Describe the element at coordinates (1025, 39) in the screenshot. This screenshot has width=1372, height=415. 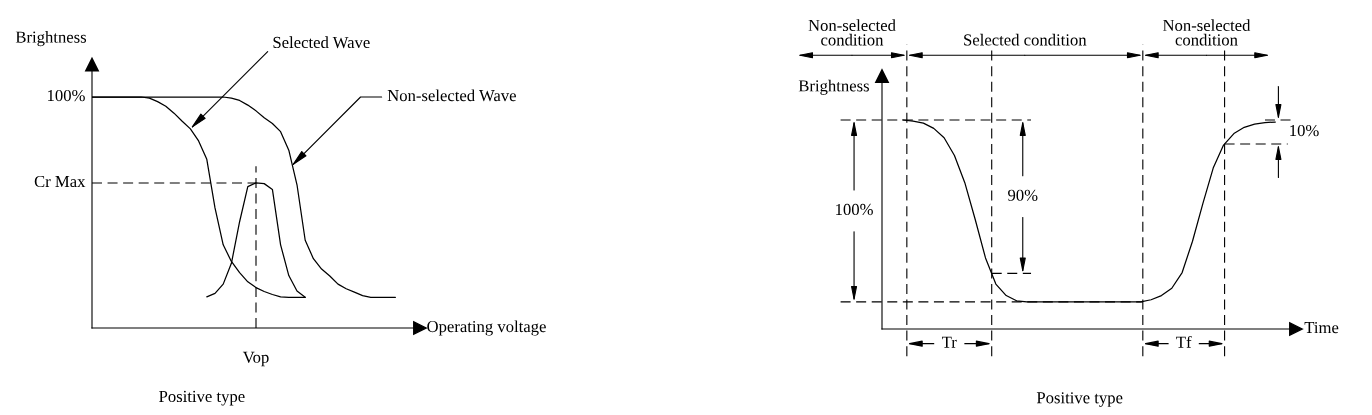
I see `text: Selected condition` at that location.